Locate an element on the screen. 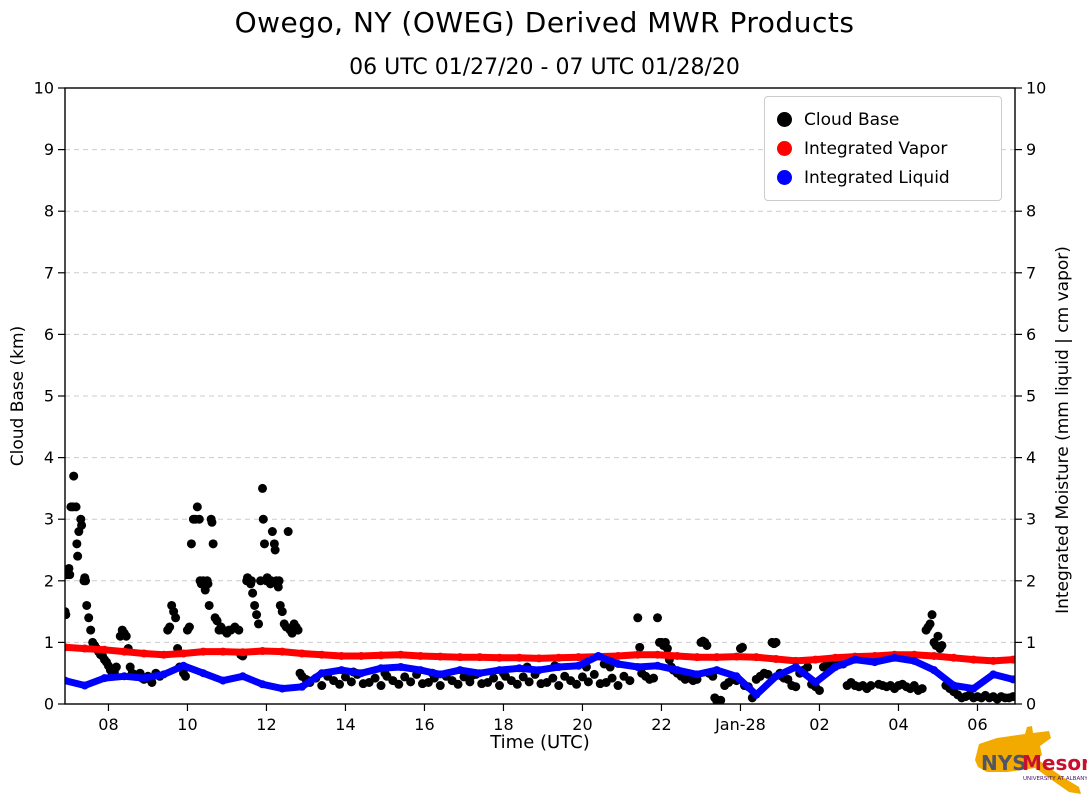 This screenshot has height=804, width=1089. legend-item-cloud-base: Cloud Base is located at coordinates (886, 119).